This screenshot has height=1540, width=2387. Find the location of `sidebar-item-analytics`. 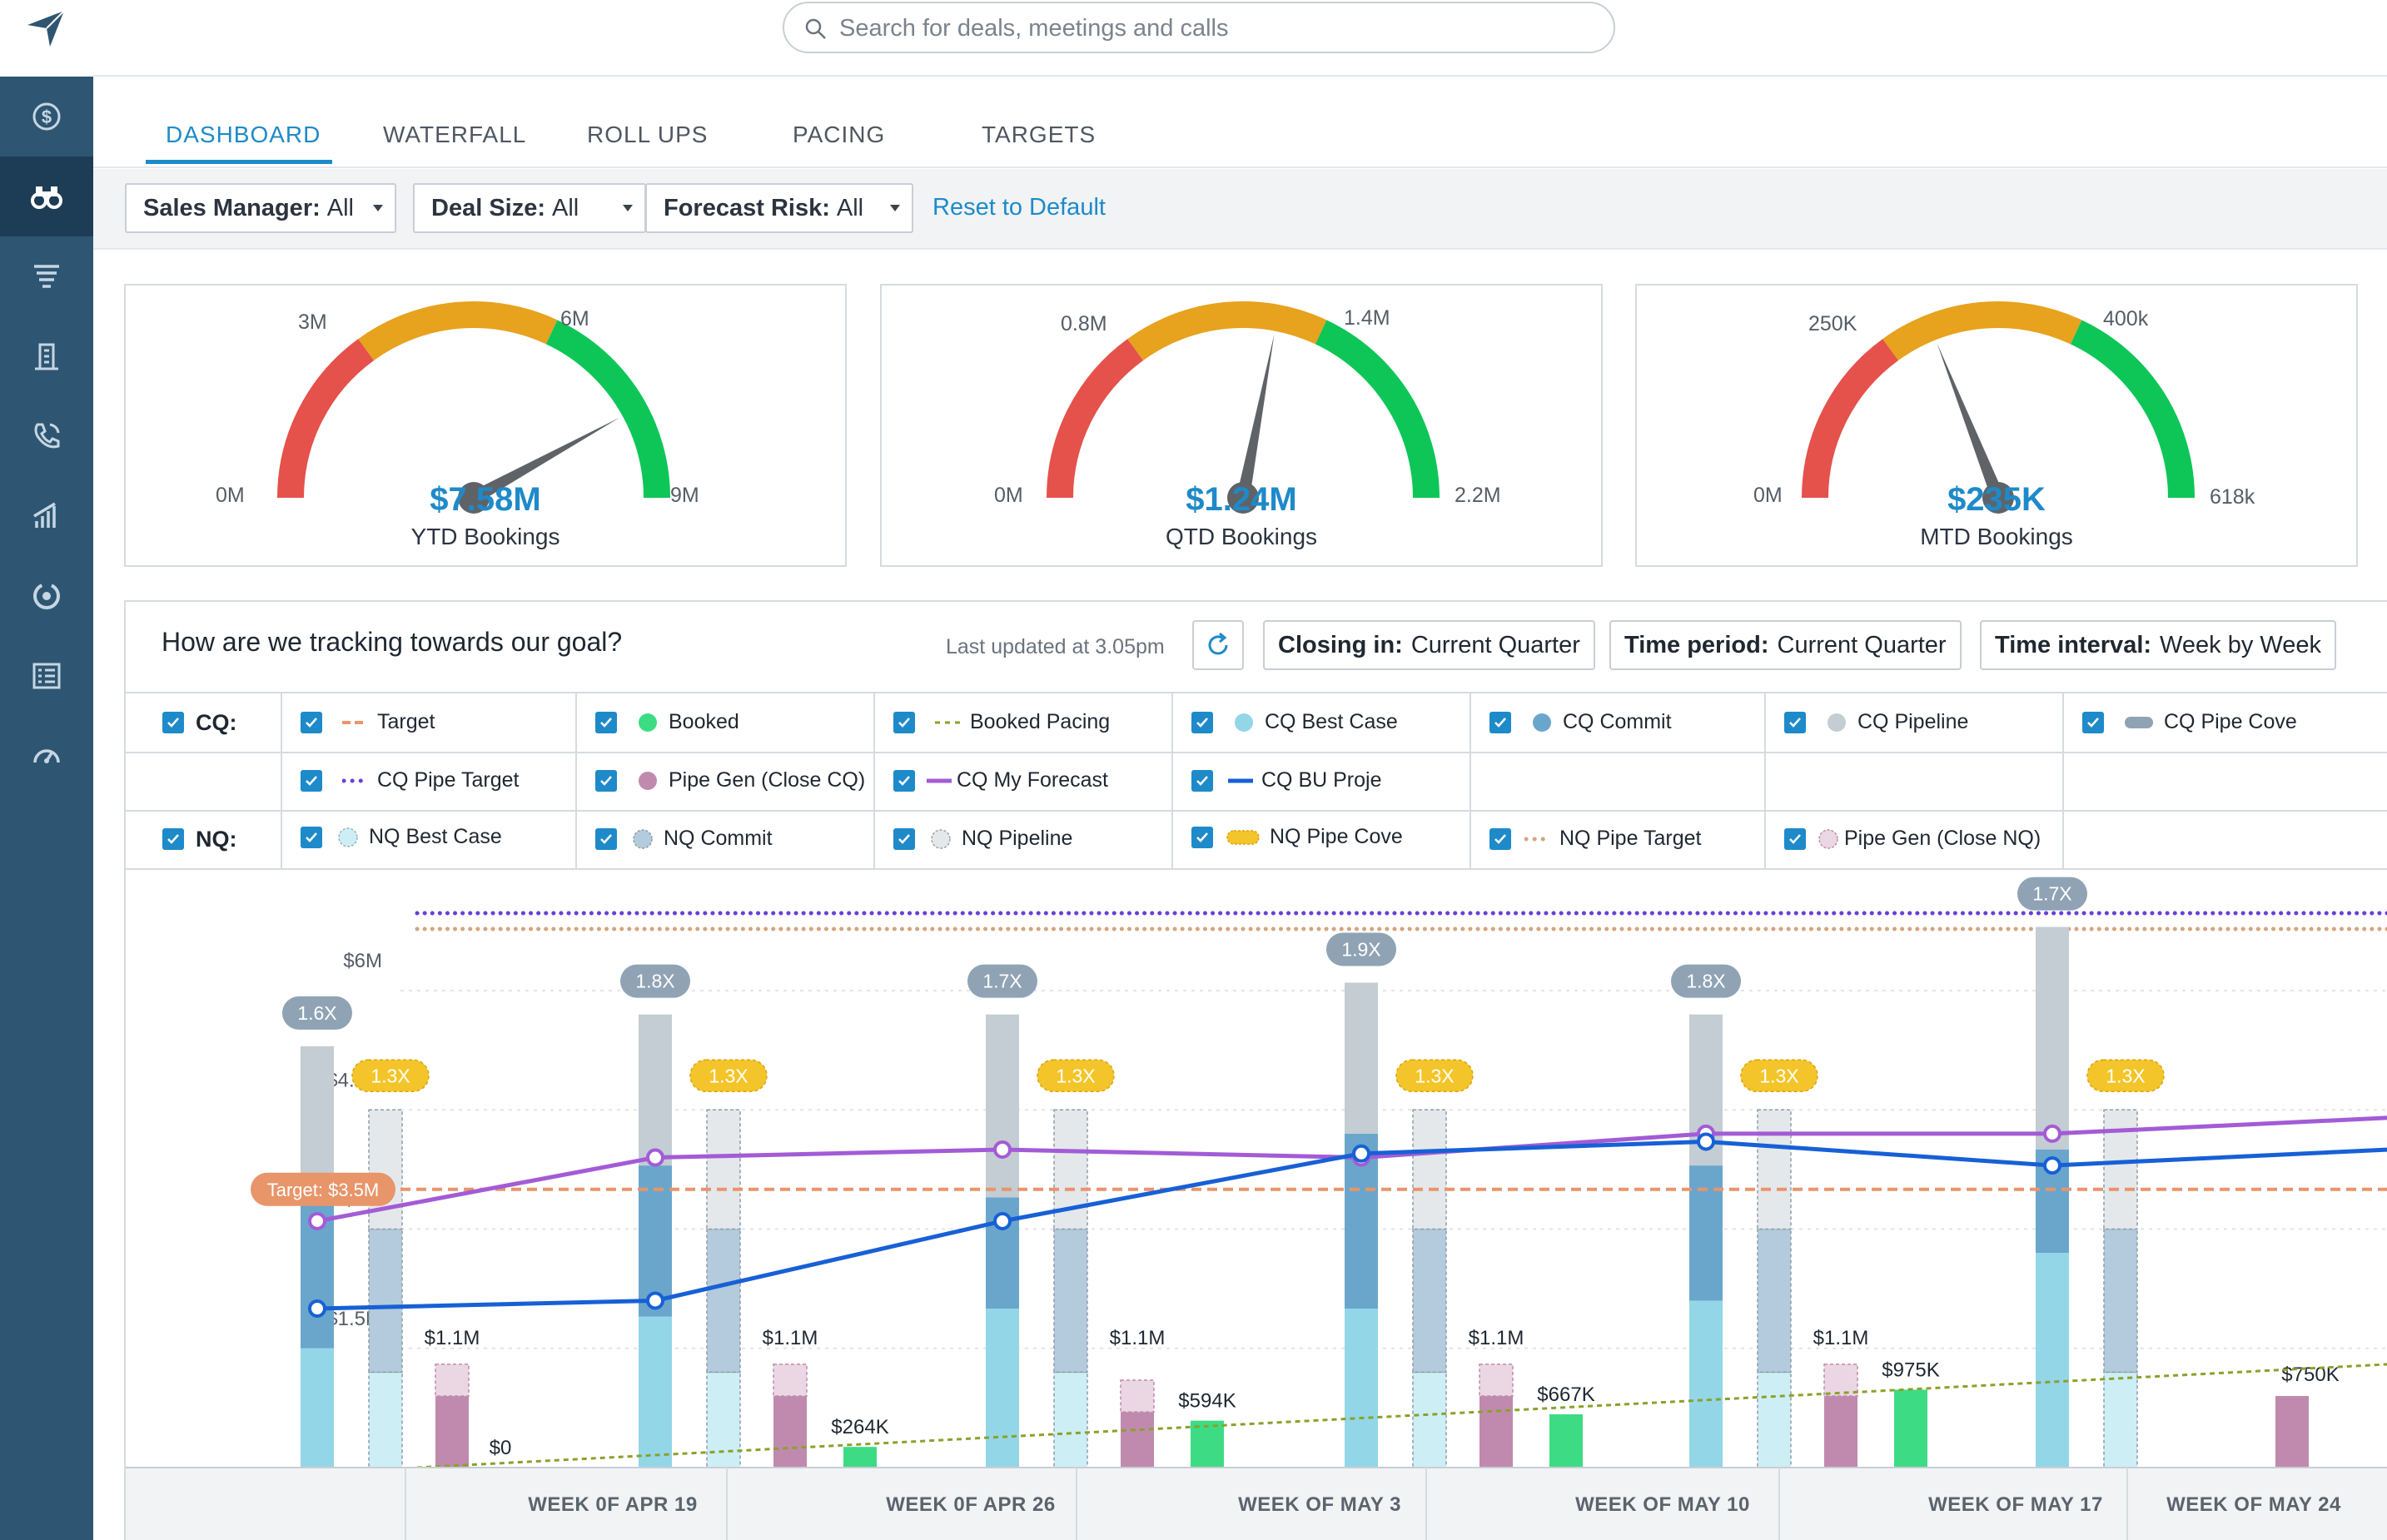

sidebar-item-analytics is located at coordinates (46, 516).